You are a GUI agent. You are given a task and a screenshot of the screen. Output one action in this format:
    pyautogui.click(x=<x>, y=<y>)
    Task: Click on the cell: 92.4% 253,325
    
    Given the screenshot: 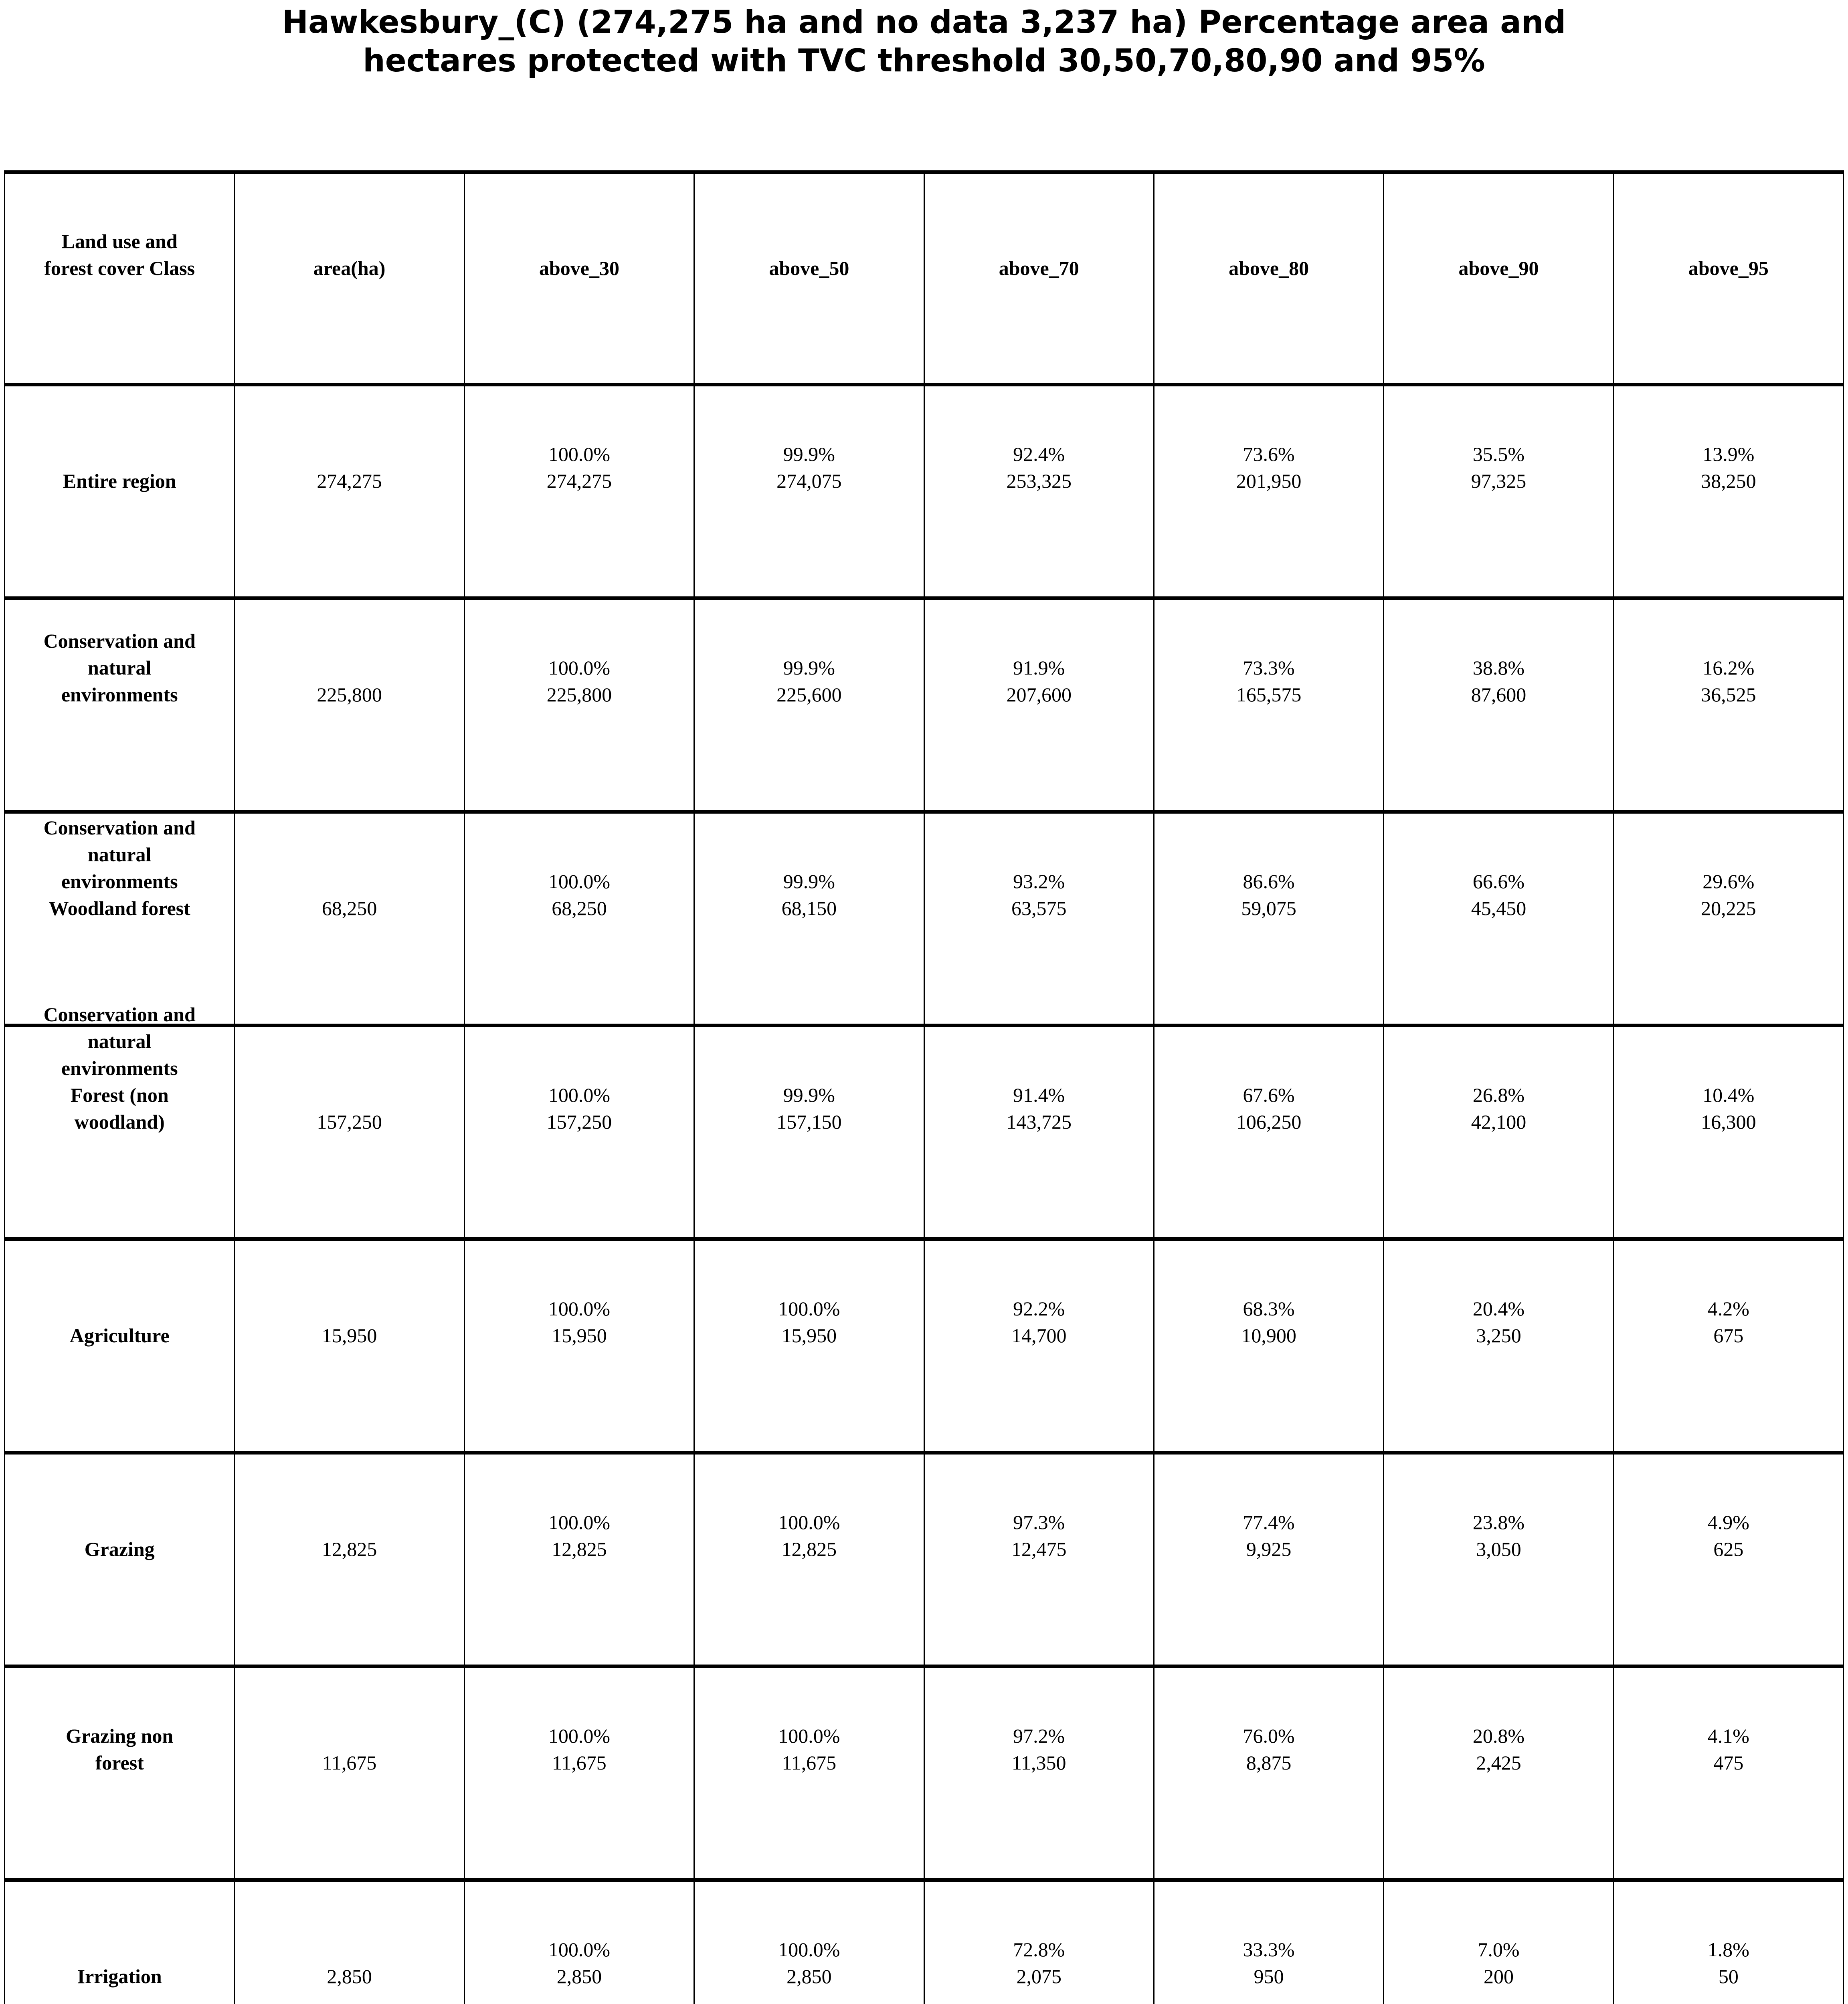 What is the action you would take?
    pyautogui.click(x=1038, y=491)
    